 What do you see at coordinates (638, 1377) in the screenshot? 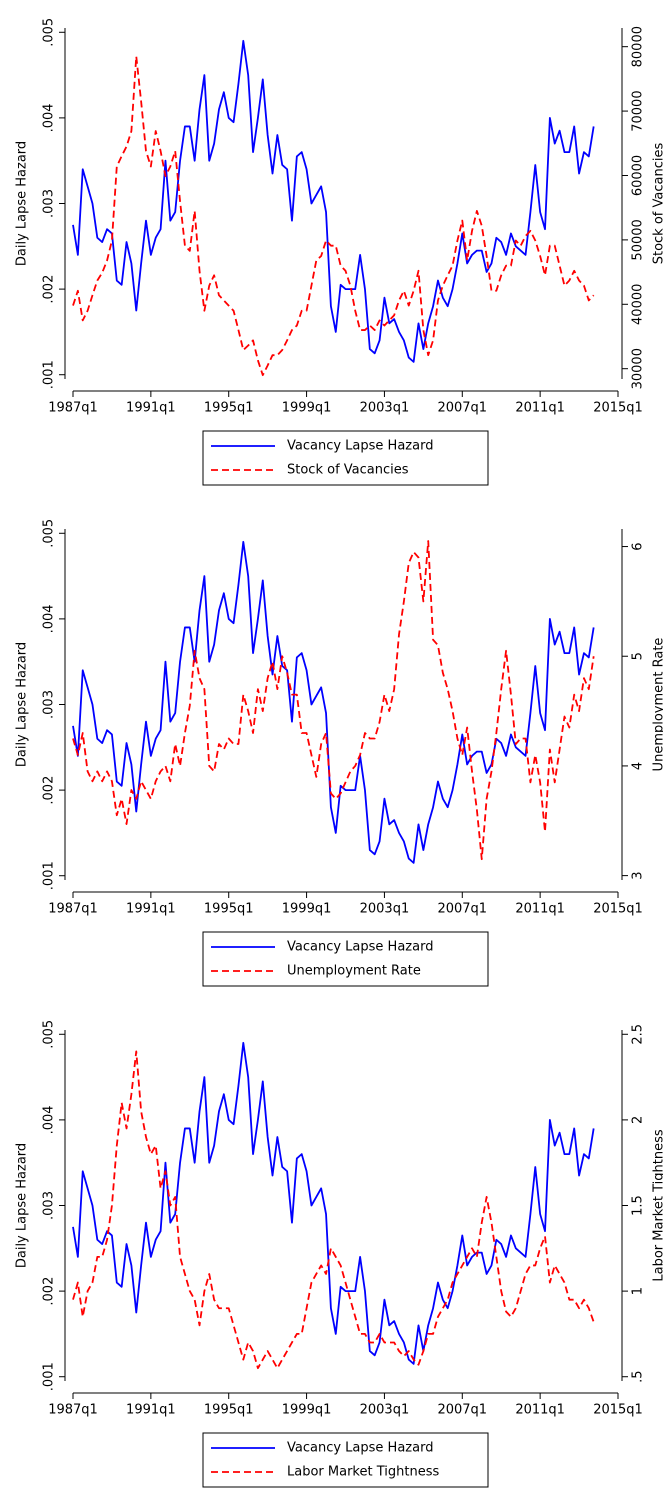
I see `y2-tick-label: .5` at bounding box center [638, 1377].